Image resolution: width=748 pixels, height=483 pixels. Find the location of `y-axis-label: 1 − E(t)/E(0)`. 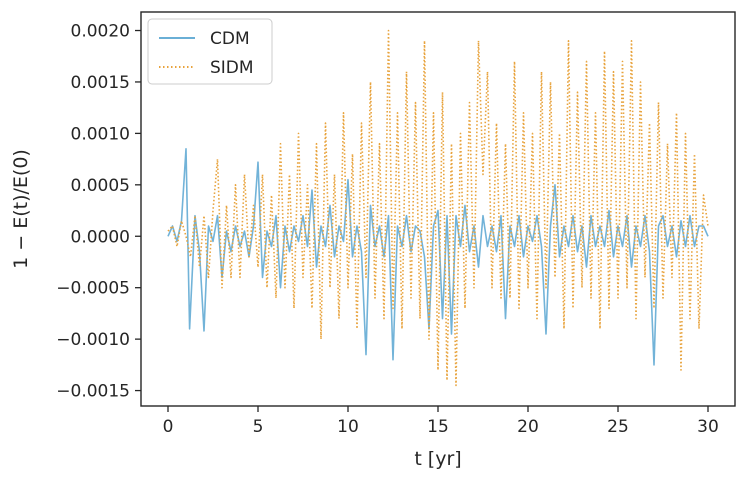

y-axis-label: 1 − E(t)/E(0) is located at coordinates (21, 209).